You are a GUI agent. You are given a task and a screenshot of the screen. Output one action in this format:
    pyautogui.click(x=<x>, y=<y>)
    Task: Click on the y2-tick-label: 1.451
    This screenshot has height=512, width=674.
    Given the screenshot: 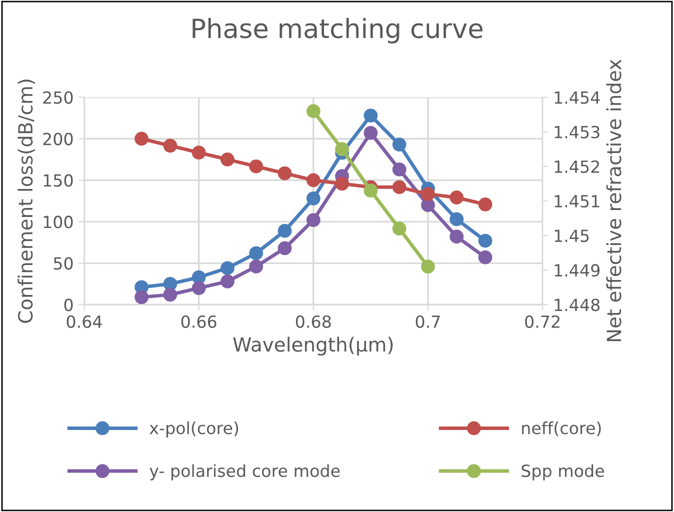 What is the action you would take?
    pyautogui.click(x=577, y=201)
    